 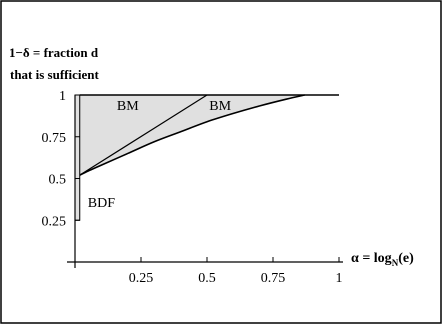 I want to click on region-label-bm-1: BM, so click(x=220, y=106).